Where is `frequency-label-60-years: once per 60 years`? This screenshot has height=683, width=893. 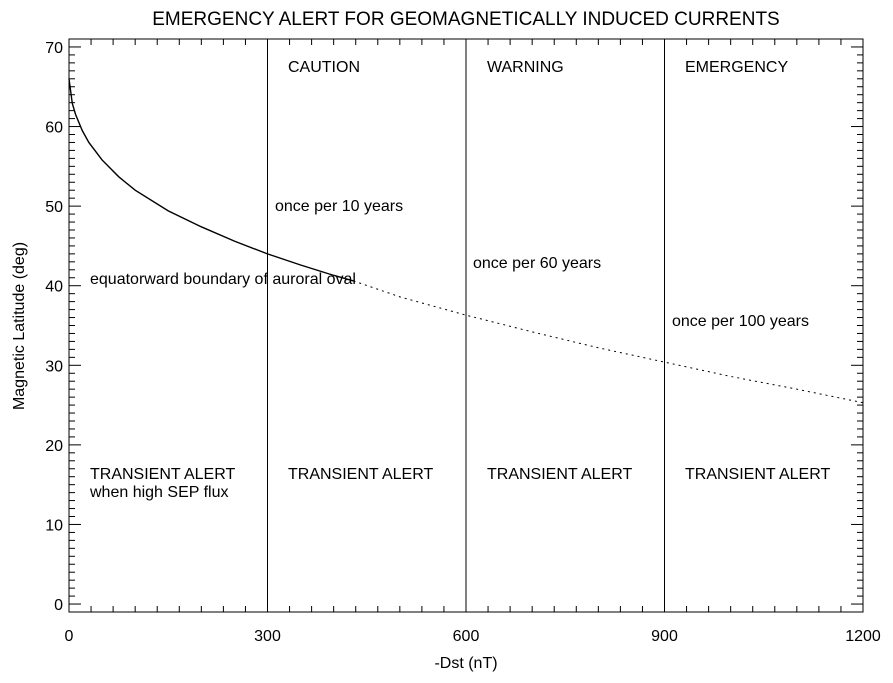
frequency-label-60-years: once per 60 years is located at coordinates (537, 263).